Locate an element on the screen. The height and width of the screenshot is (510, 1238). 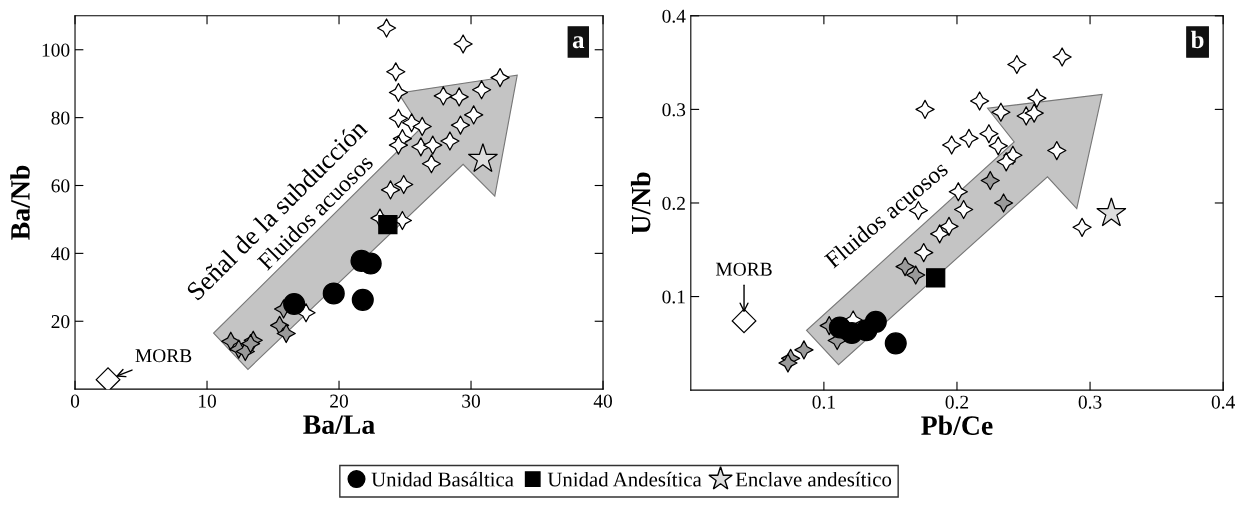
x-tick-label: 30 is located at coordinates (471, 401).